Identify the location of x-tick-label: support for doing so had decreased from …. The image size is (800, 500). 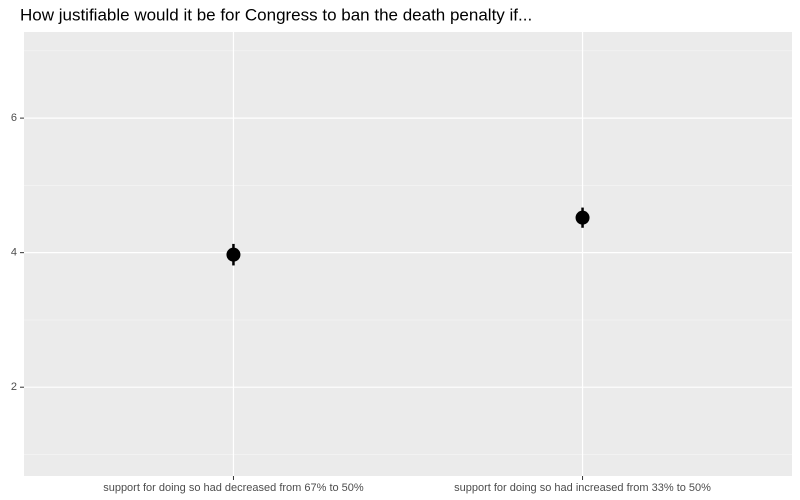
(233, 488).